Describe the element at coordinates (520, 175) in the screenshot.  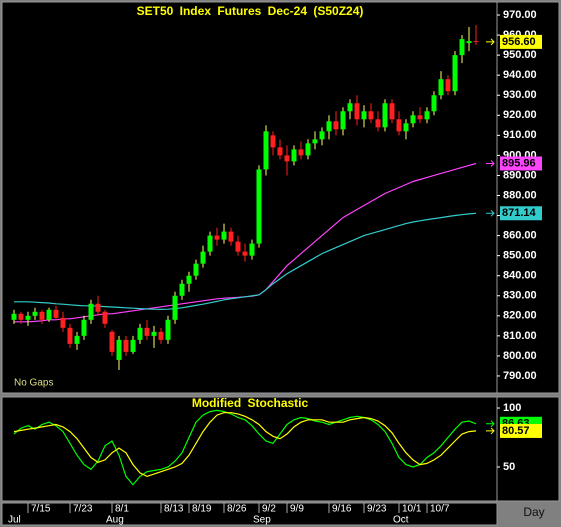
I see `y-tick-label: 890.00` at that location.